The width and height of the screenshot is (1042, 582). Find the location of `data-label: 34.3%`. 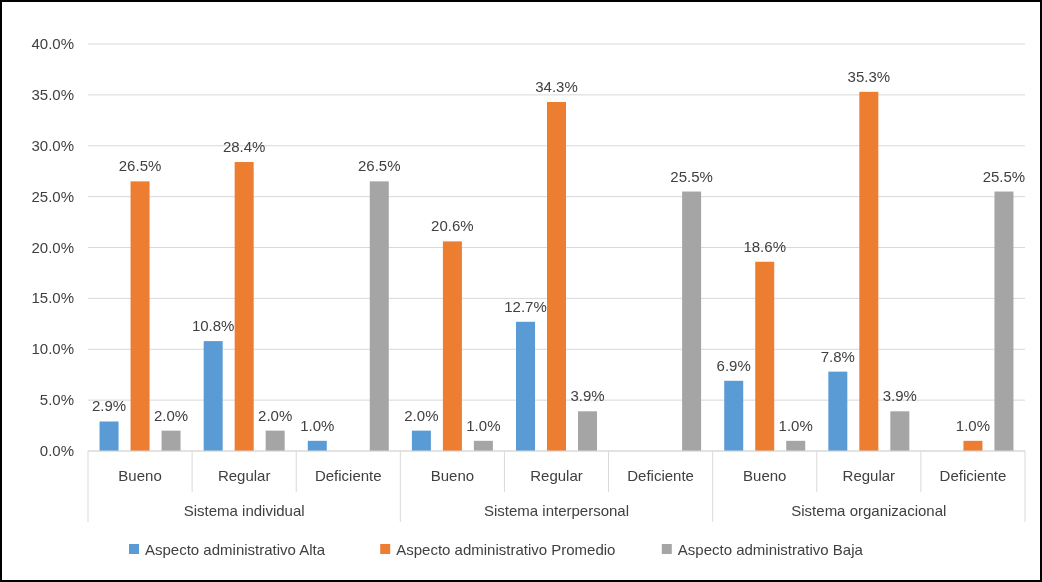

data-label: 34.3% is located at coordinates (556, 86).